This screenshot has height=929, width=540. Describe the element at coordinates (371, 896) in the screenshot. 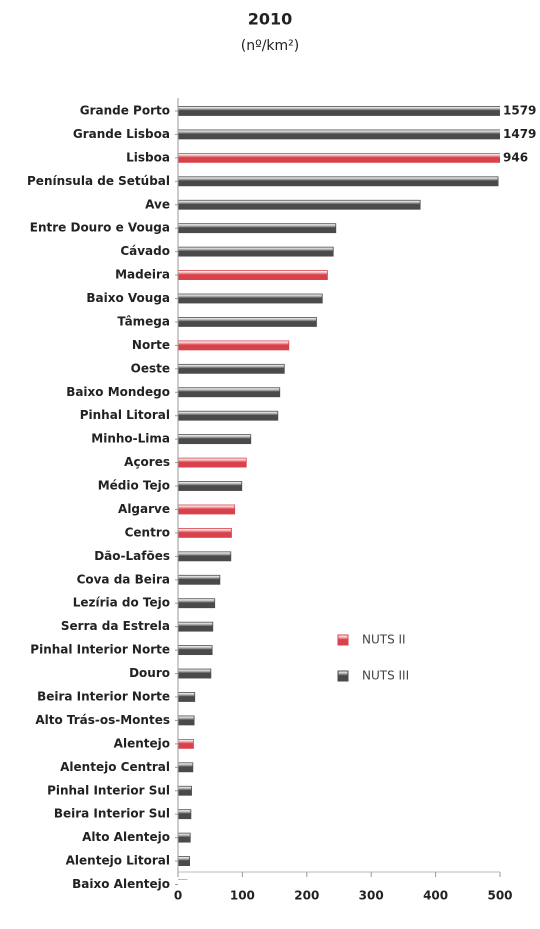

I see `x-tick-label: 300` at that location.